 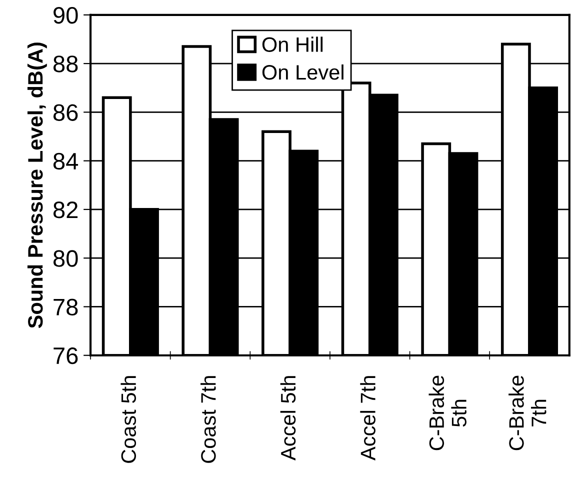 What do you see at coordinates (447, 413) in the screenshot?
I see `x-tick-label: C-Brake 5th` at bounding box center [447, 413].